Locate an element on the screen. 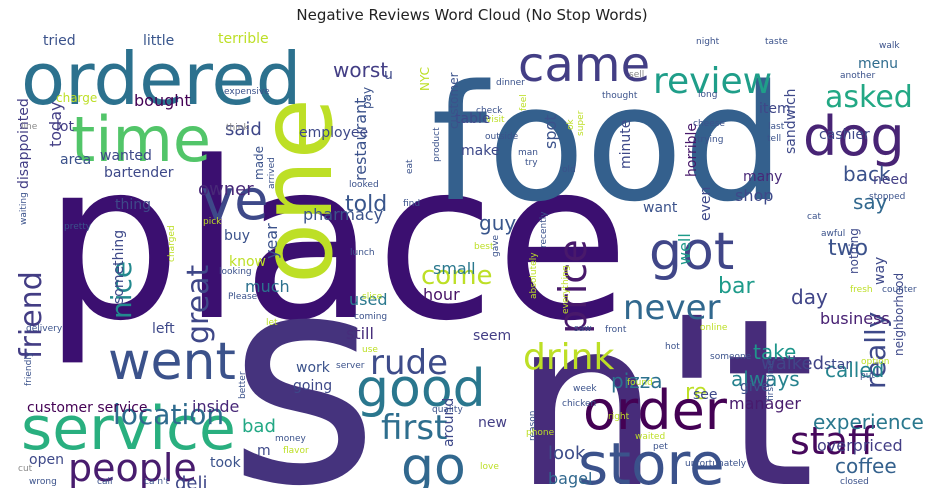 This screenshot has height=502, width=944. word-week: week is located at coordinates (585, 389).